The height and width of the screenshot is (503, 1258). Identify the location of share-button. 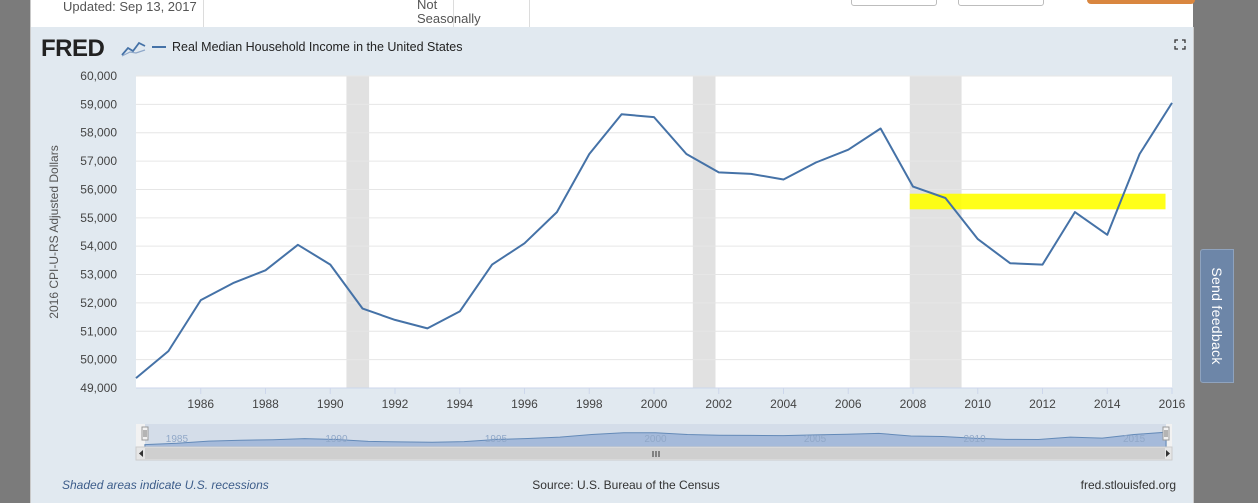
(1001, 3).